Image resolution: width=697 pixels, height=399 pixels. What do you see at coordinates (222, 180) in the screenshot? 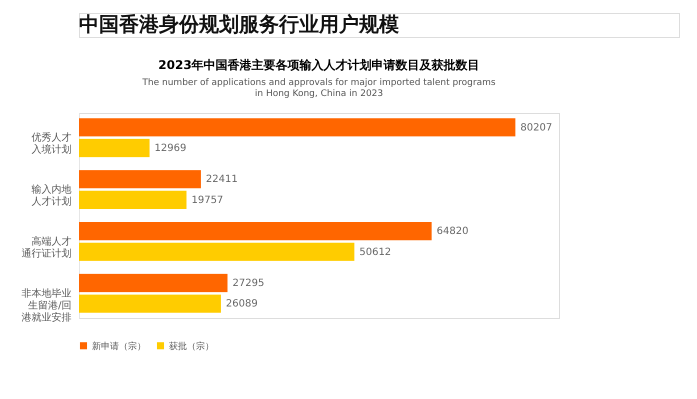
I see `data-label: 22411` at bounding box center [222, 180].